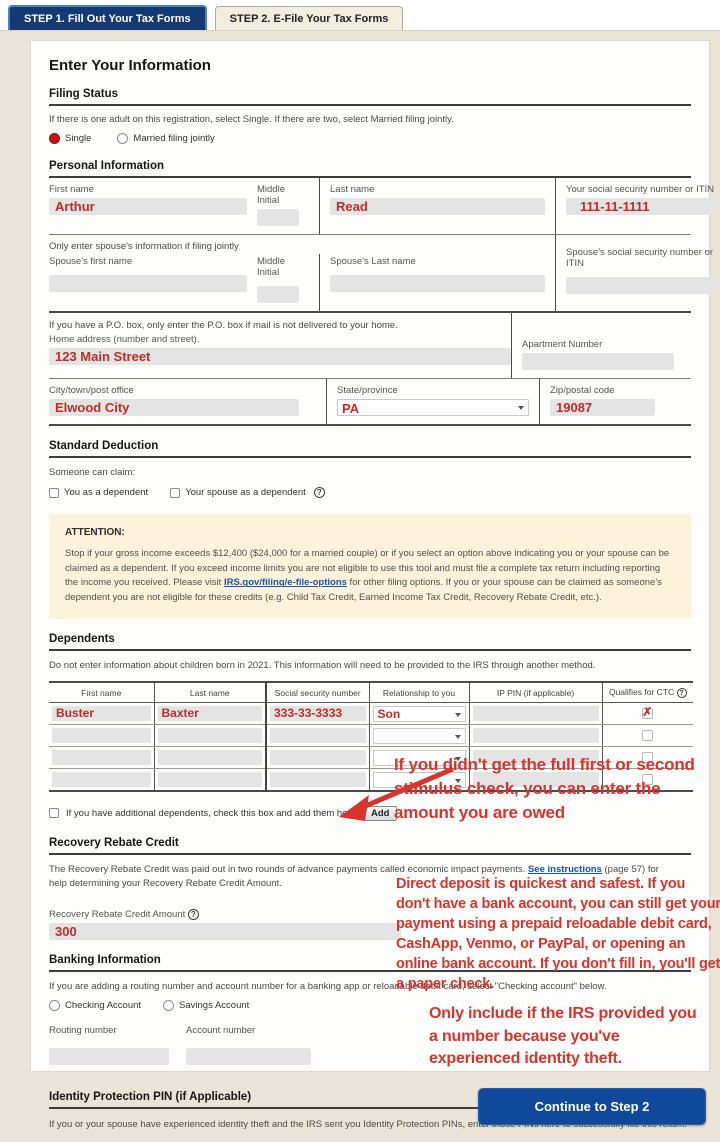 The image size is (720, 1142). I want to click on ssn-label: Your social security number or ITIN, so click(640, 189).